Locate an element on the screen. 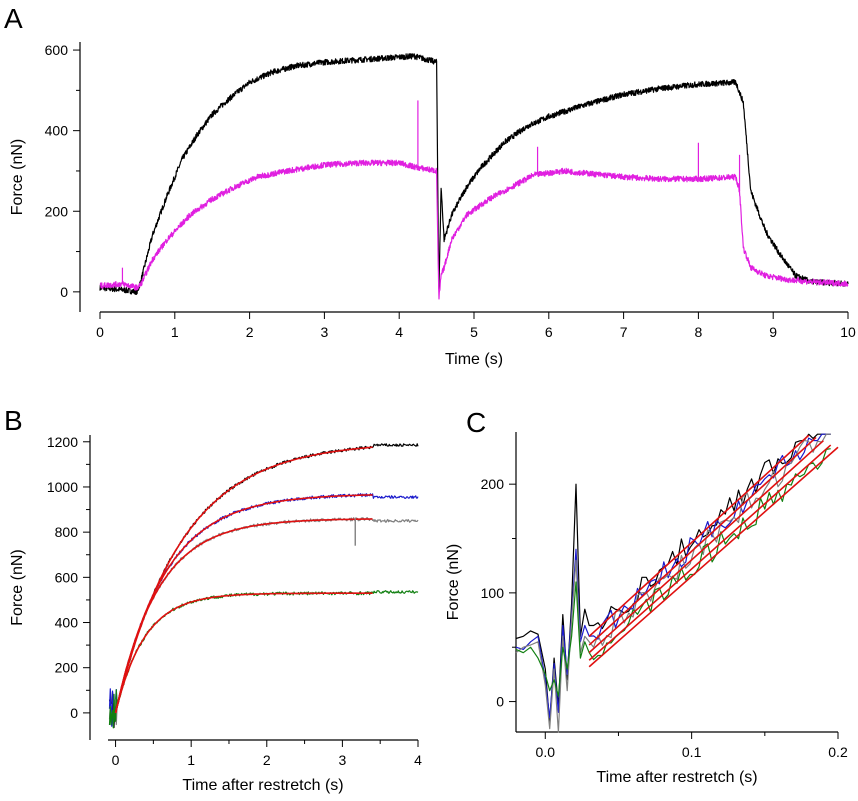 This screenshot has width=858, height=801. x-tick-label: 7 is located at coordinates (624, 332).